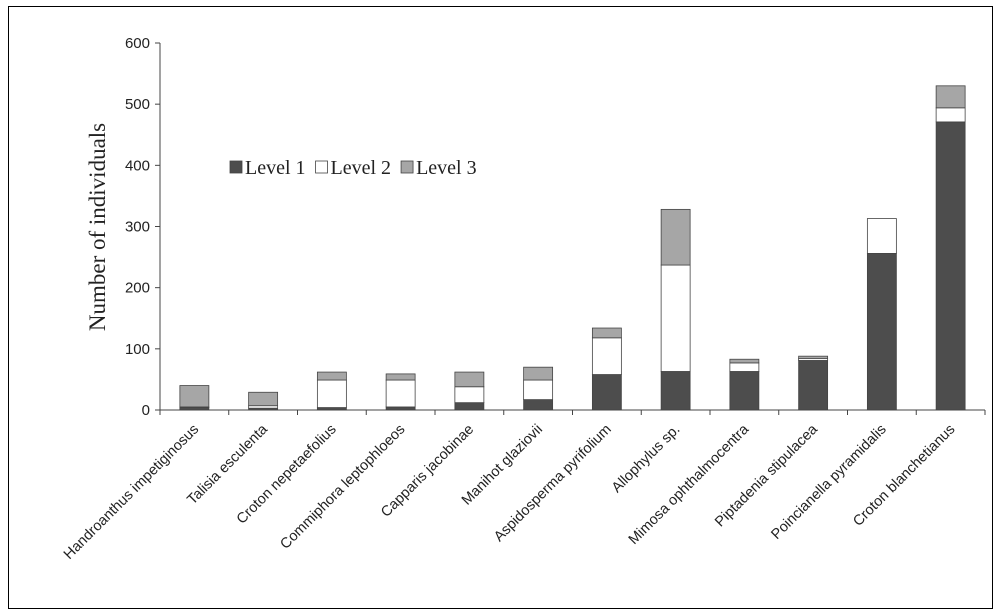  Describe the element at coordinates (342, 487) in the screenshot. I see `x-tick-label: Commiphora leptophloeos` at that location.